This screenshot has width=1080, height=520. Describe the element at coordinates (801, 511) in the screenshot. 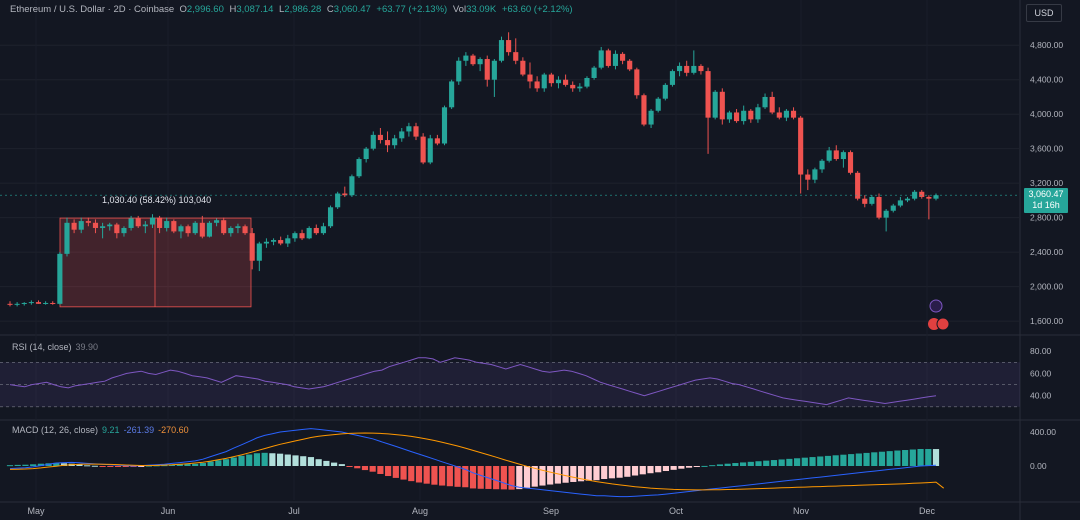

I see `time-tick-label: Nov` at that location.